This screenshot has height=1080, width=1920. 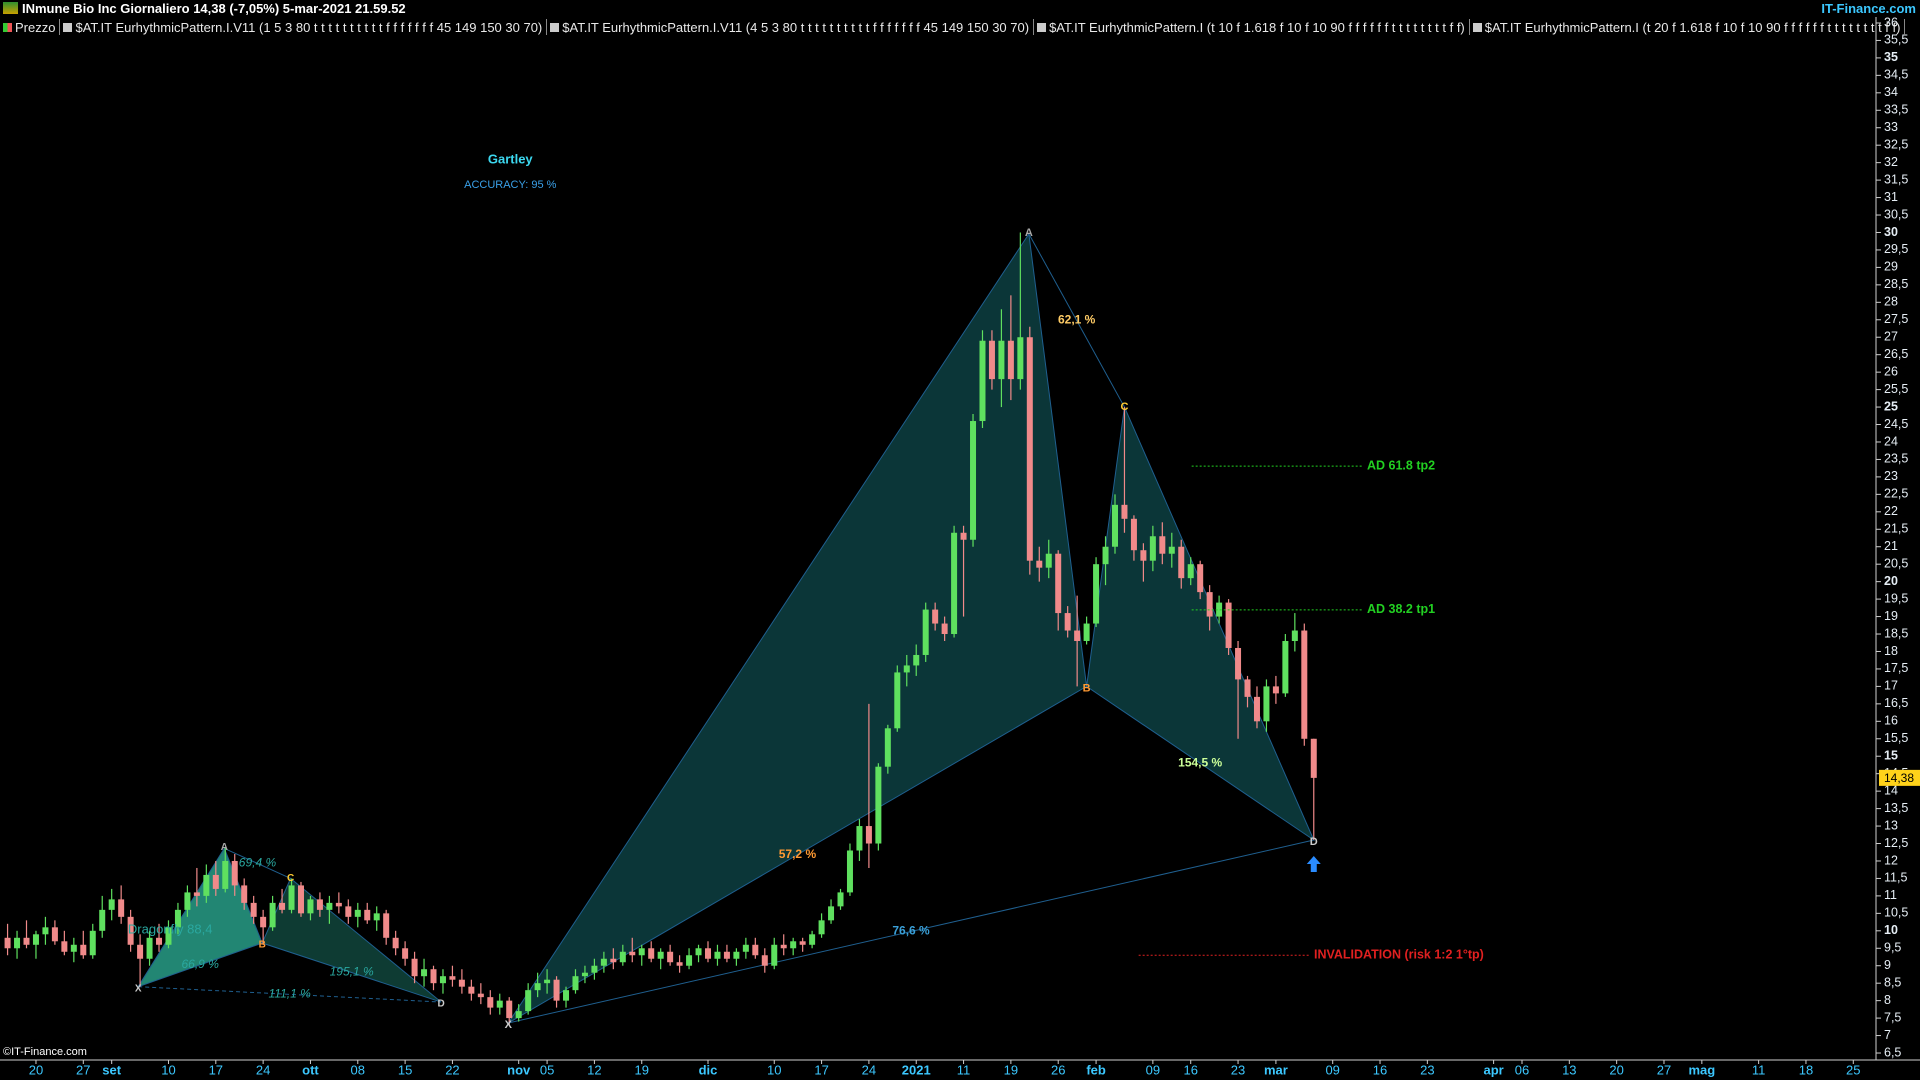 What do you see at coordinates (1401, 465) in the screenshot?
I see `target-level-label: AD 61.8 tp2` at bounding box center [1401, 465].